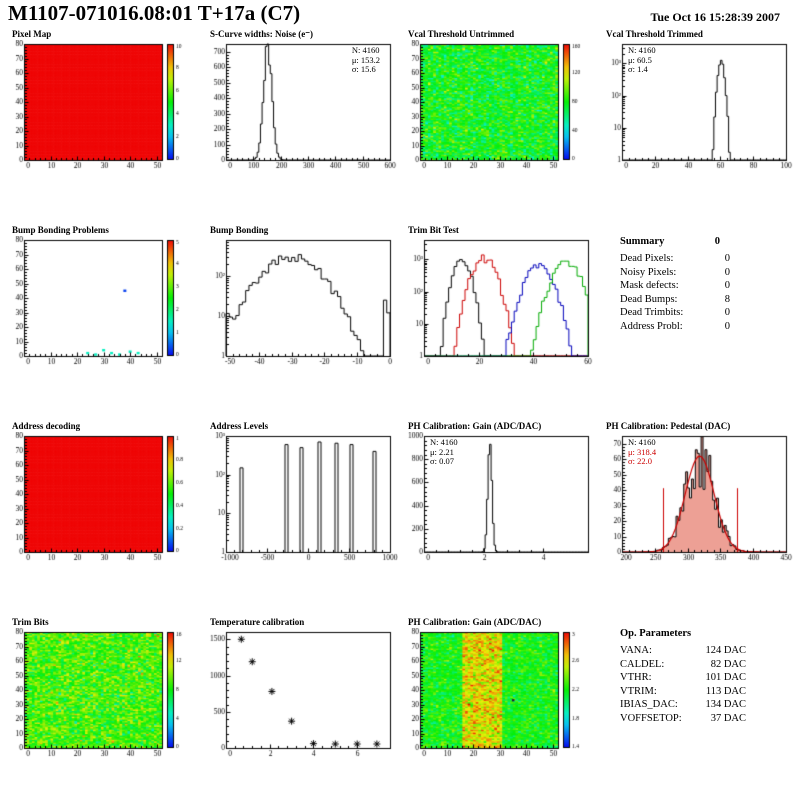  Describe the element at coordinates (299, 498) in the screenshot. I see `address-levels-plot` at that location.